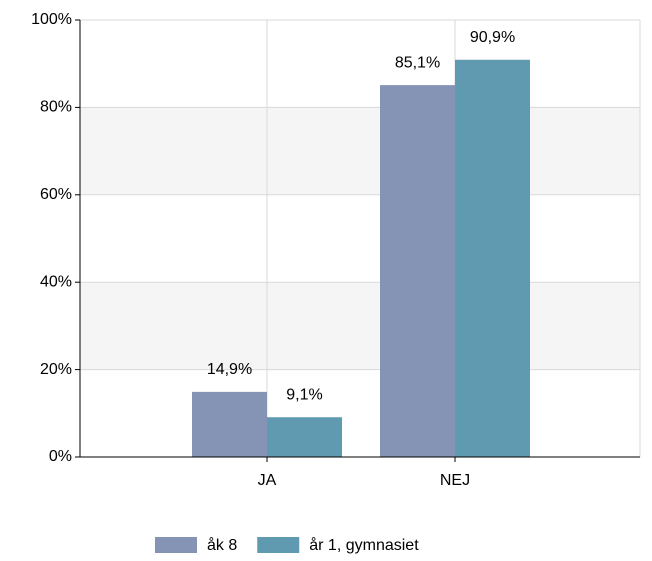 This screenshot has width=652, height=561. What do you see at coordinates (56, 369) in the screenshot?
I see `y-tick-label: 20%` at bounding box center [56, 369].